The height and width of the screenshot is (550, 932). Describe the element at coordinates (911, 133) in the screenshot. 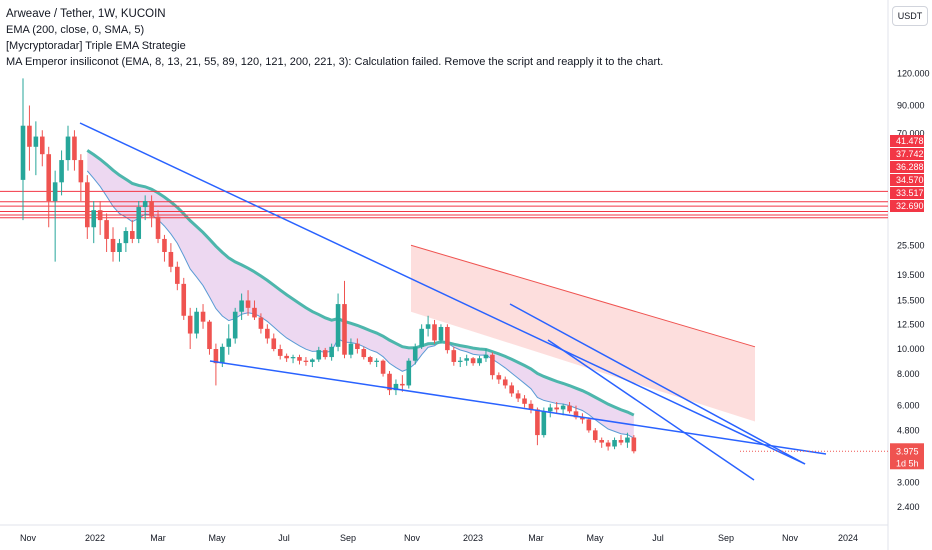

I see `price-tick-label: 70.000` at that location.